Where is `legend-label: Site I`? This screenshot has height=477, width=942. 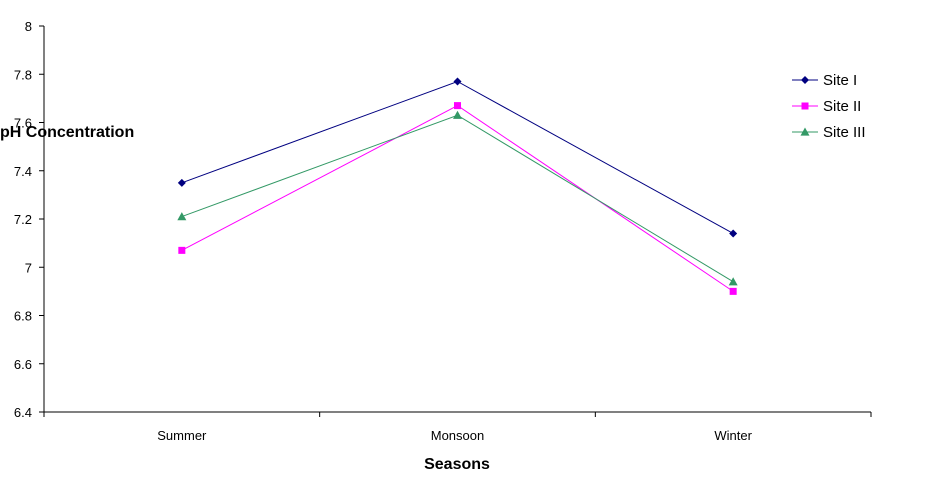
legend-label: Site I is located at coordinates (840, 80).